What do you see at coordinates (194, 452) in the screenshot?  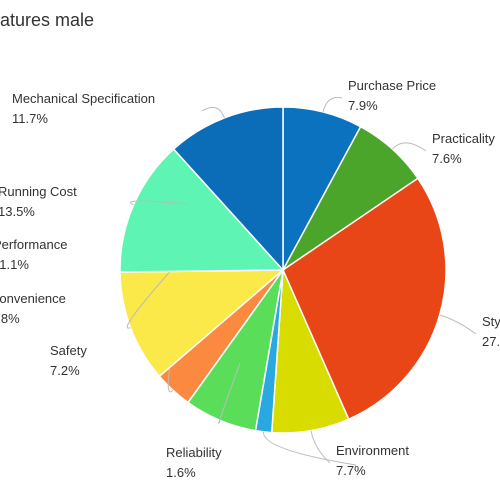 I see `slice-label: Reliability` at bounding box center [194, 452].